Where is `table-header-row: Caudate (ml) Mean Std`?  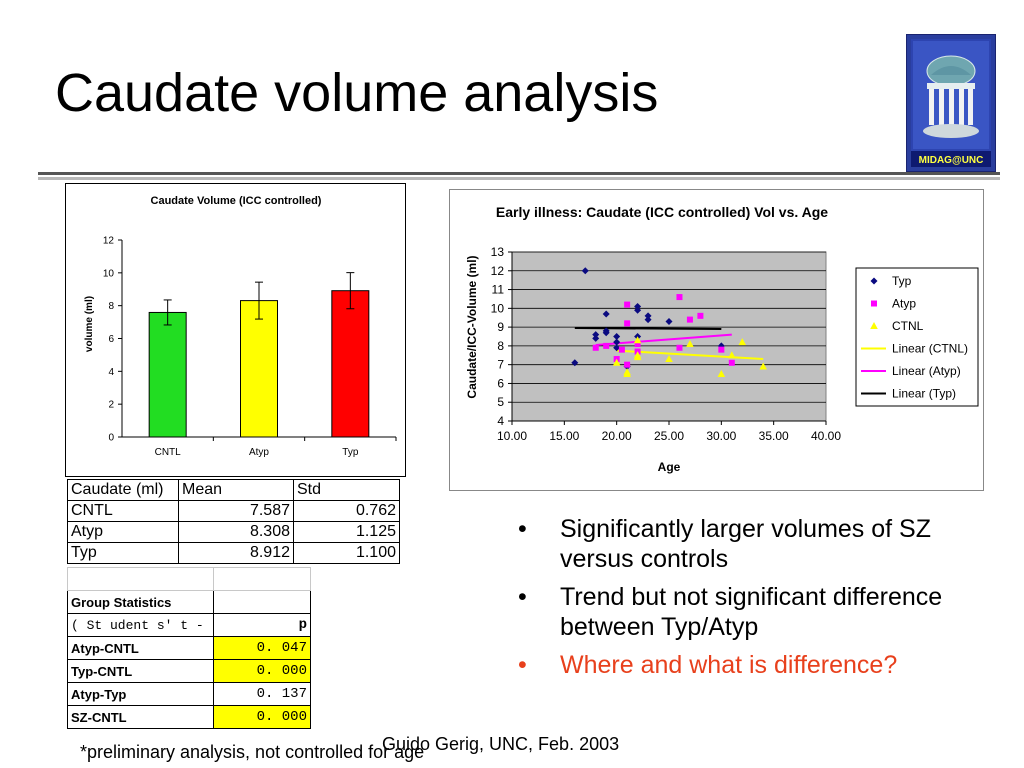 table-header-row: Caudate (ml) Mean Std is located at coordinates (233, 490).